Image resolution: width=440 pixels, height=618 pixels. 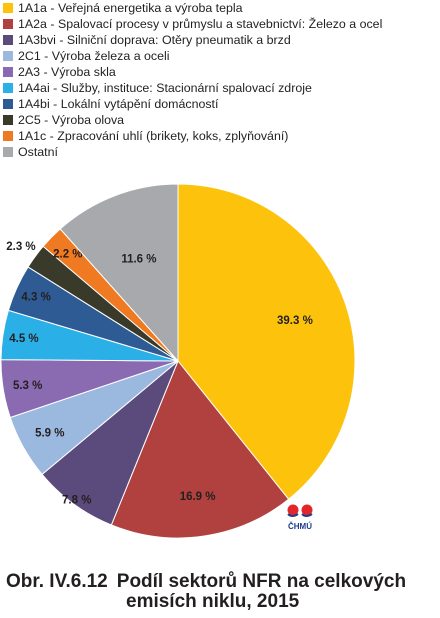 I want to click on legend-item: 2A3 - Výroba skla, so click(x=192, y=72).